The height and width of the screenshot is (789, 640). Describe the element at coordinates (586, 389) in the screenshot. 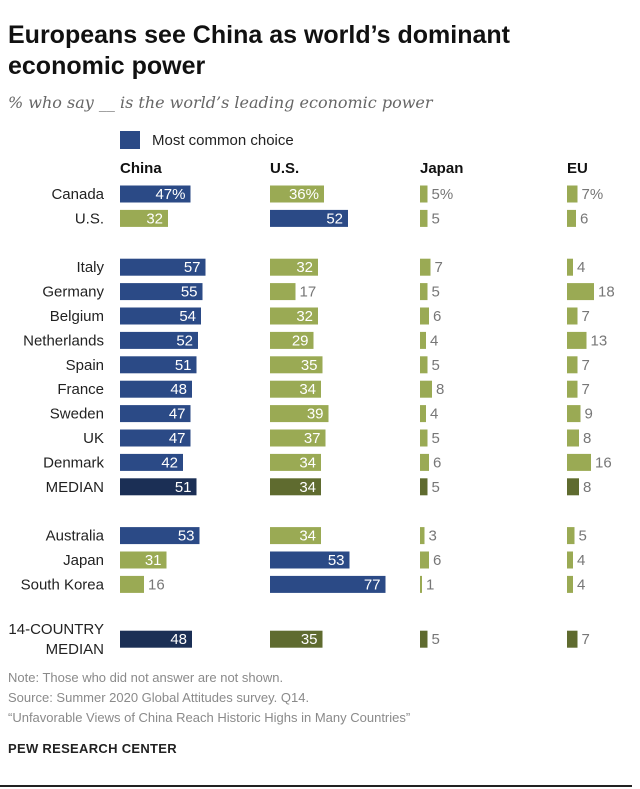

I see `data-label-france-eu: 7` at that location.